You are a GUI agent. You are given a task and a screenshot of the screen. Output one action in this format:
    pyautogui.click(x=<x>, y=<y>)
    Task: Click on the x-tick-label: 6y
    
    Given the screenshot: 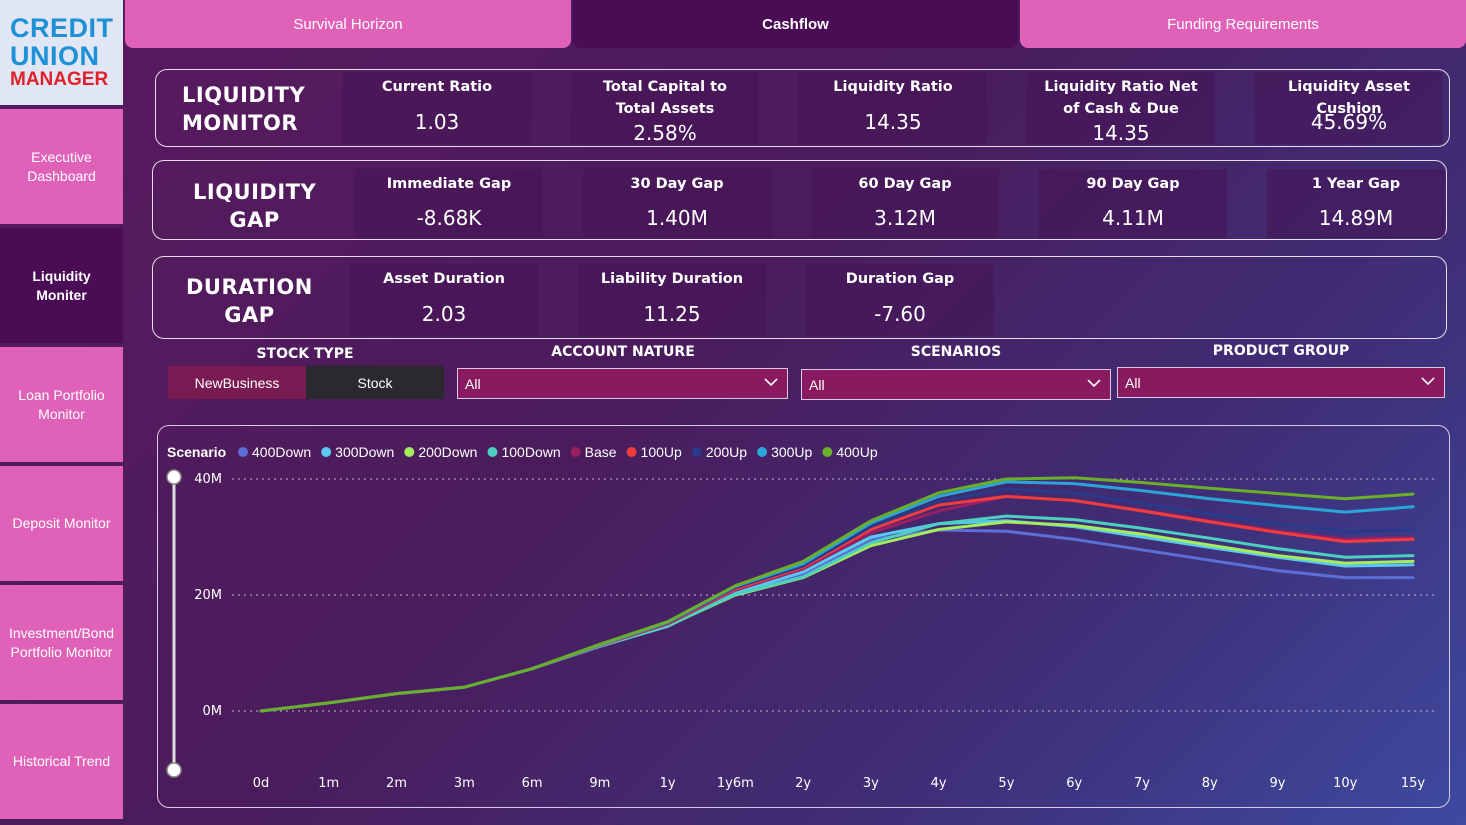 What is the action you would take?
    pyautogui.click(x=1074, y=783)
    